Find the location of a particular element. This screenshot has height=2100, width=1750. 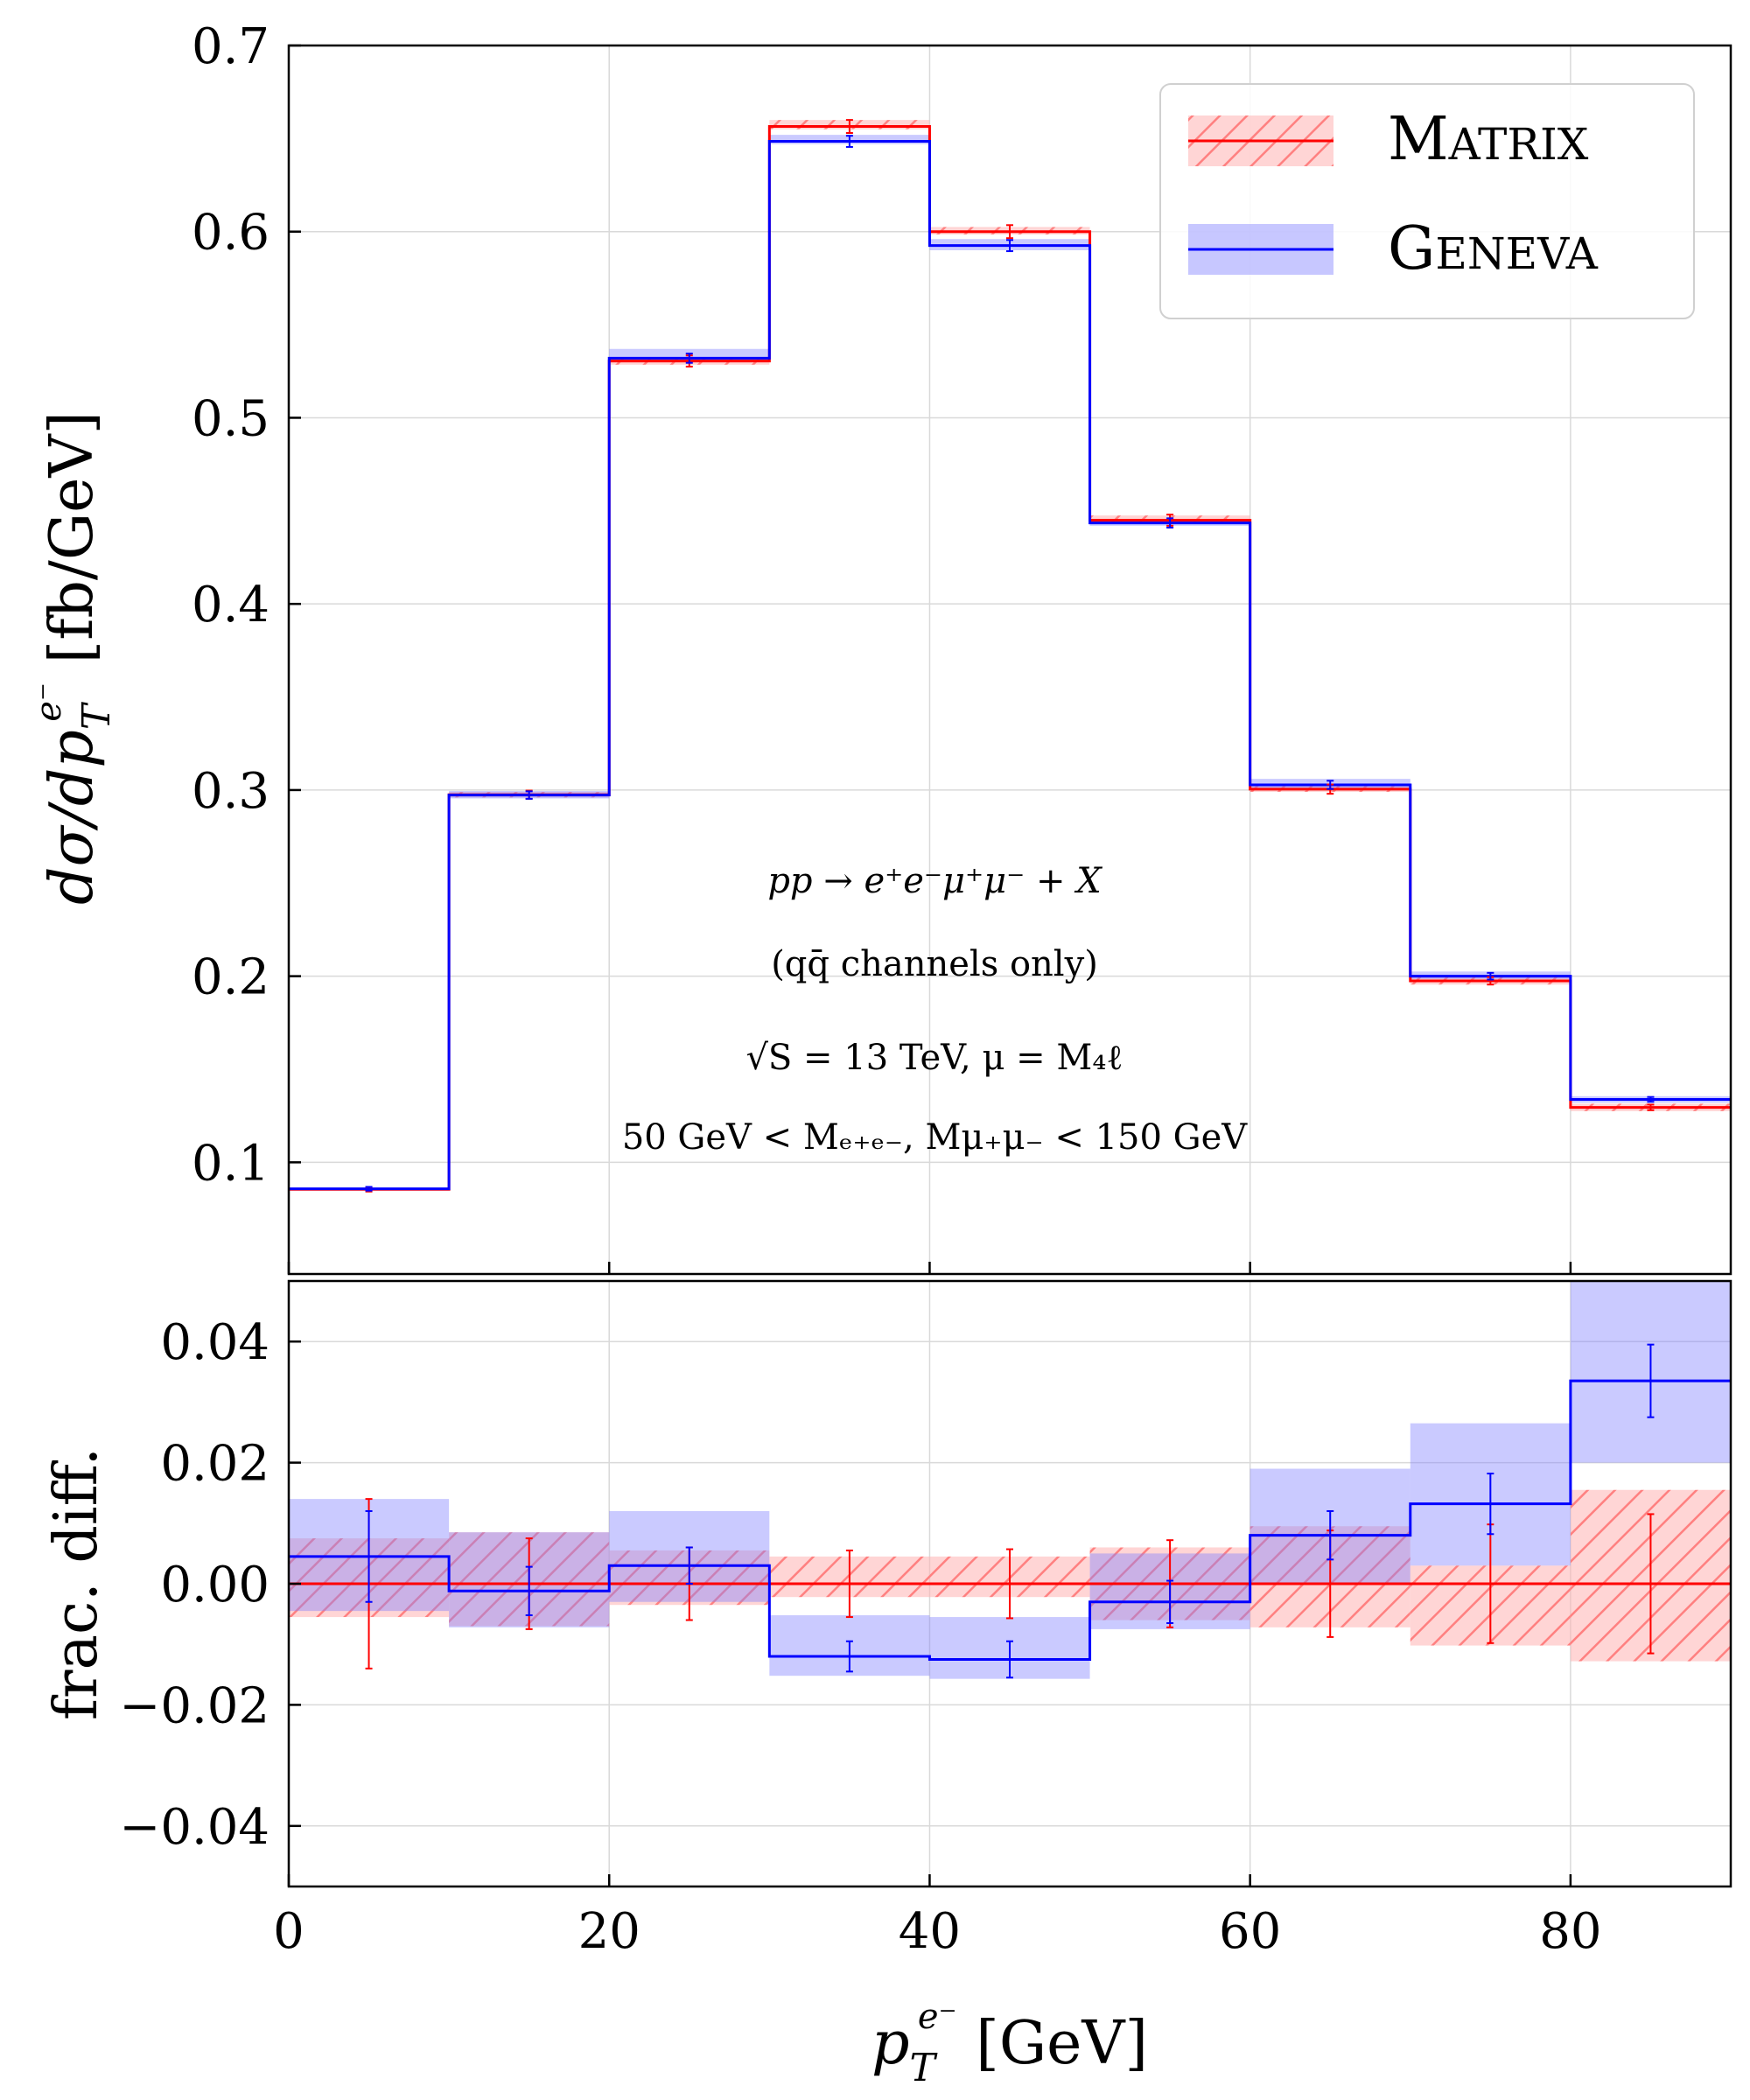

legend: MATRIX GENEVA is located at coordinates (1427, 201).